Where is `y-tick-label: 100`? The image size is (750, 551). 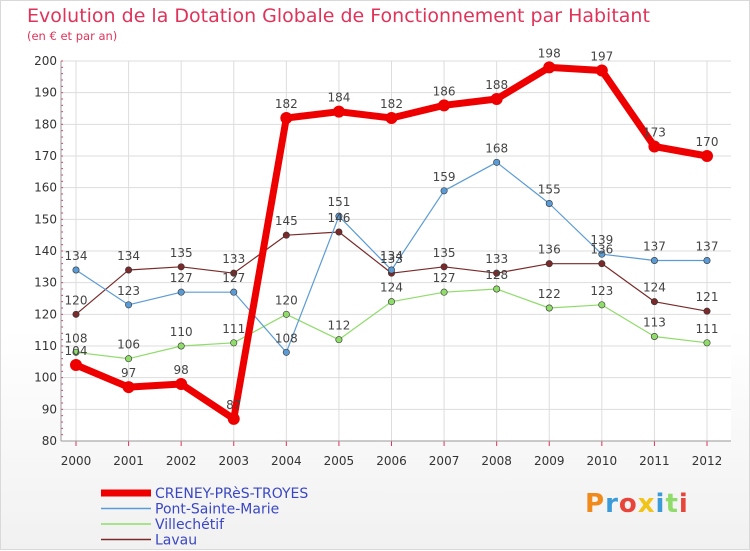 y-tick-label: 100 is located at coordinates (45, 378).